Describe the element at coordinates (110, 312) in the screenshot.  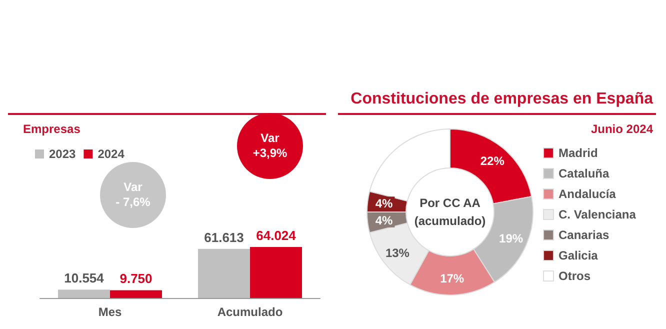
I see `x-tick-label: Mes` at that location.